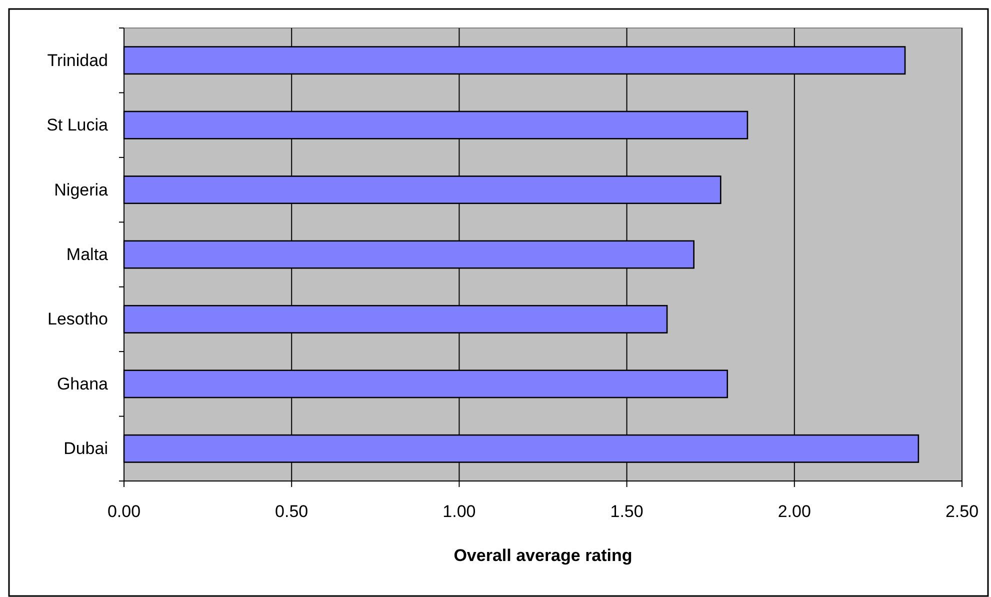 The height and width of the screenshot is (597, 991). What do you see at coordinates (81, 190) in the screenshot?
I see `y-tick-label: Nigeria` at bounding box center [81, 190].